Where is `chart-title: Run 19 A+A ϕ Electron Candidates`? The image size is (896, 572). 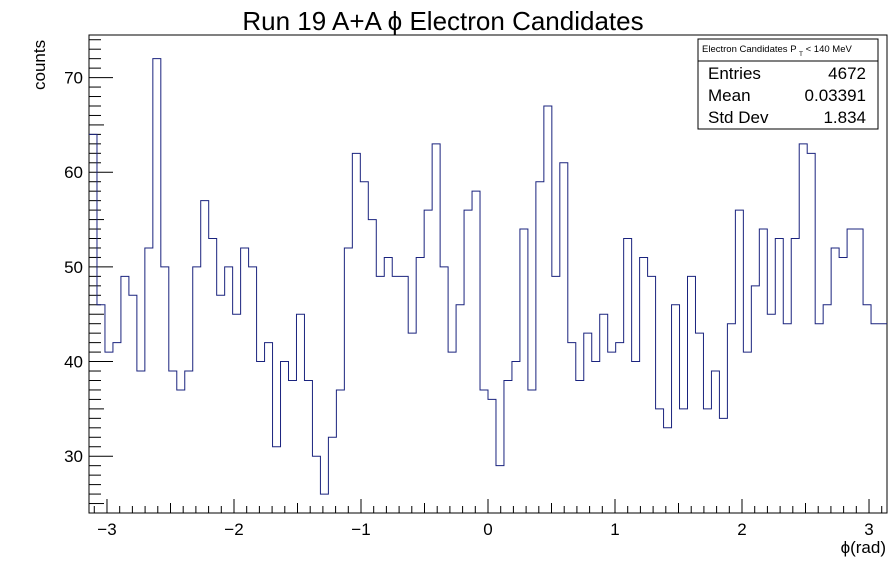 chart-title: Run 19 A+A ϕ Electron Candidates is located at coordinates (442, 21).